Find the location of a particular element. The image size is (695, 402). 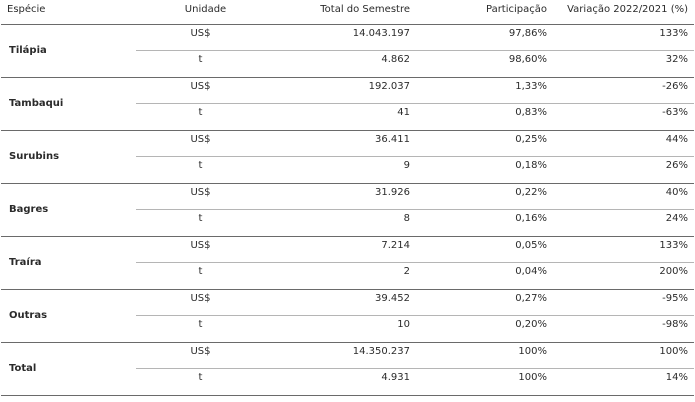

table-row: Bagres US$ 31.926 0,22% 40% is located at coordinates (347, 210).